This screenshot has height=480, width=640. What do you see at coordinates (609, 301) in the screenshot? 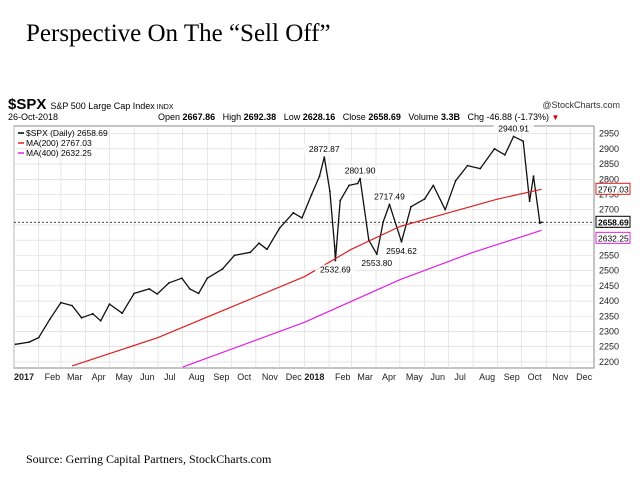
I see `y-tick-label: 2400` at bounding box center [609, 301].